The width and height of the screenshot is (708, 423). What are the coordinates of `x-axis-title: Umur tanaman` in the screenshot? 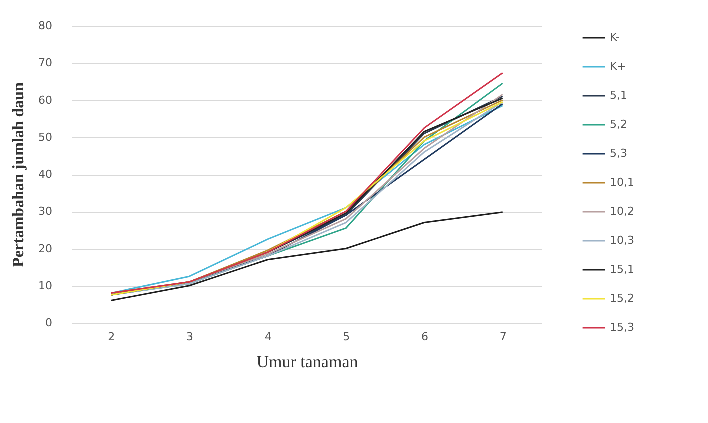 It's located at (307, 362).